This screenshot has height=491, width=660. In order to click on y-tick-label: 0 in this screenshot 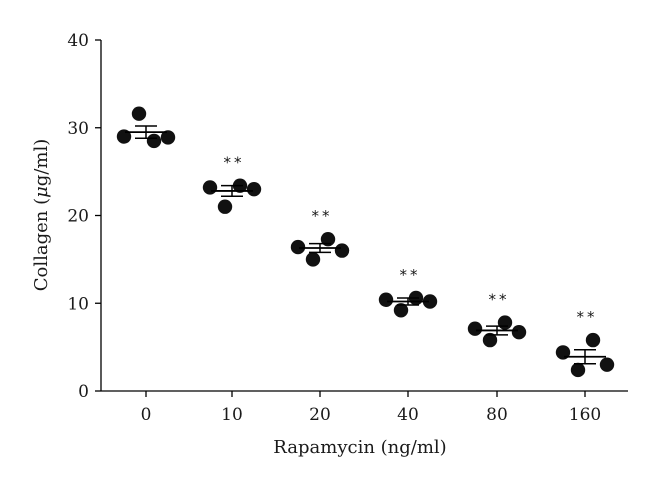, I will do `click(83, 392)`.